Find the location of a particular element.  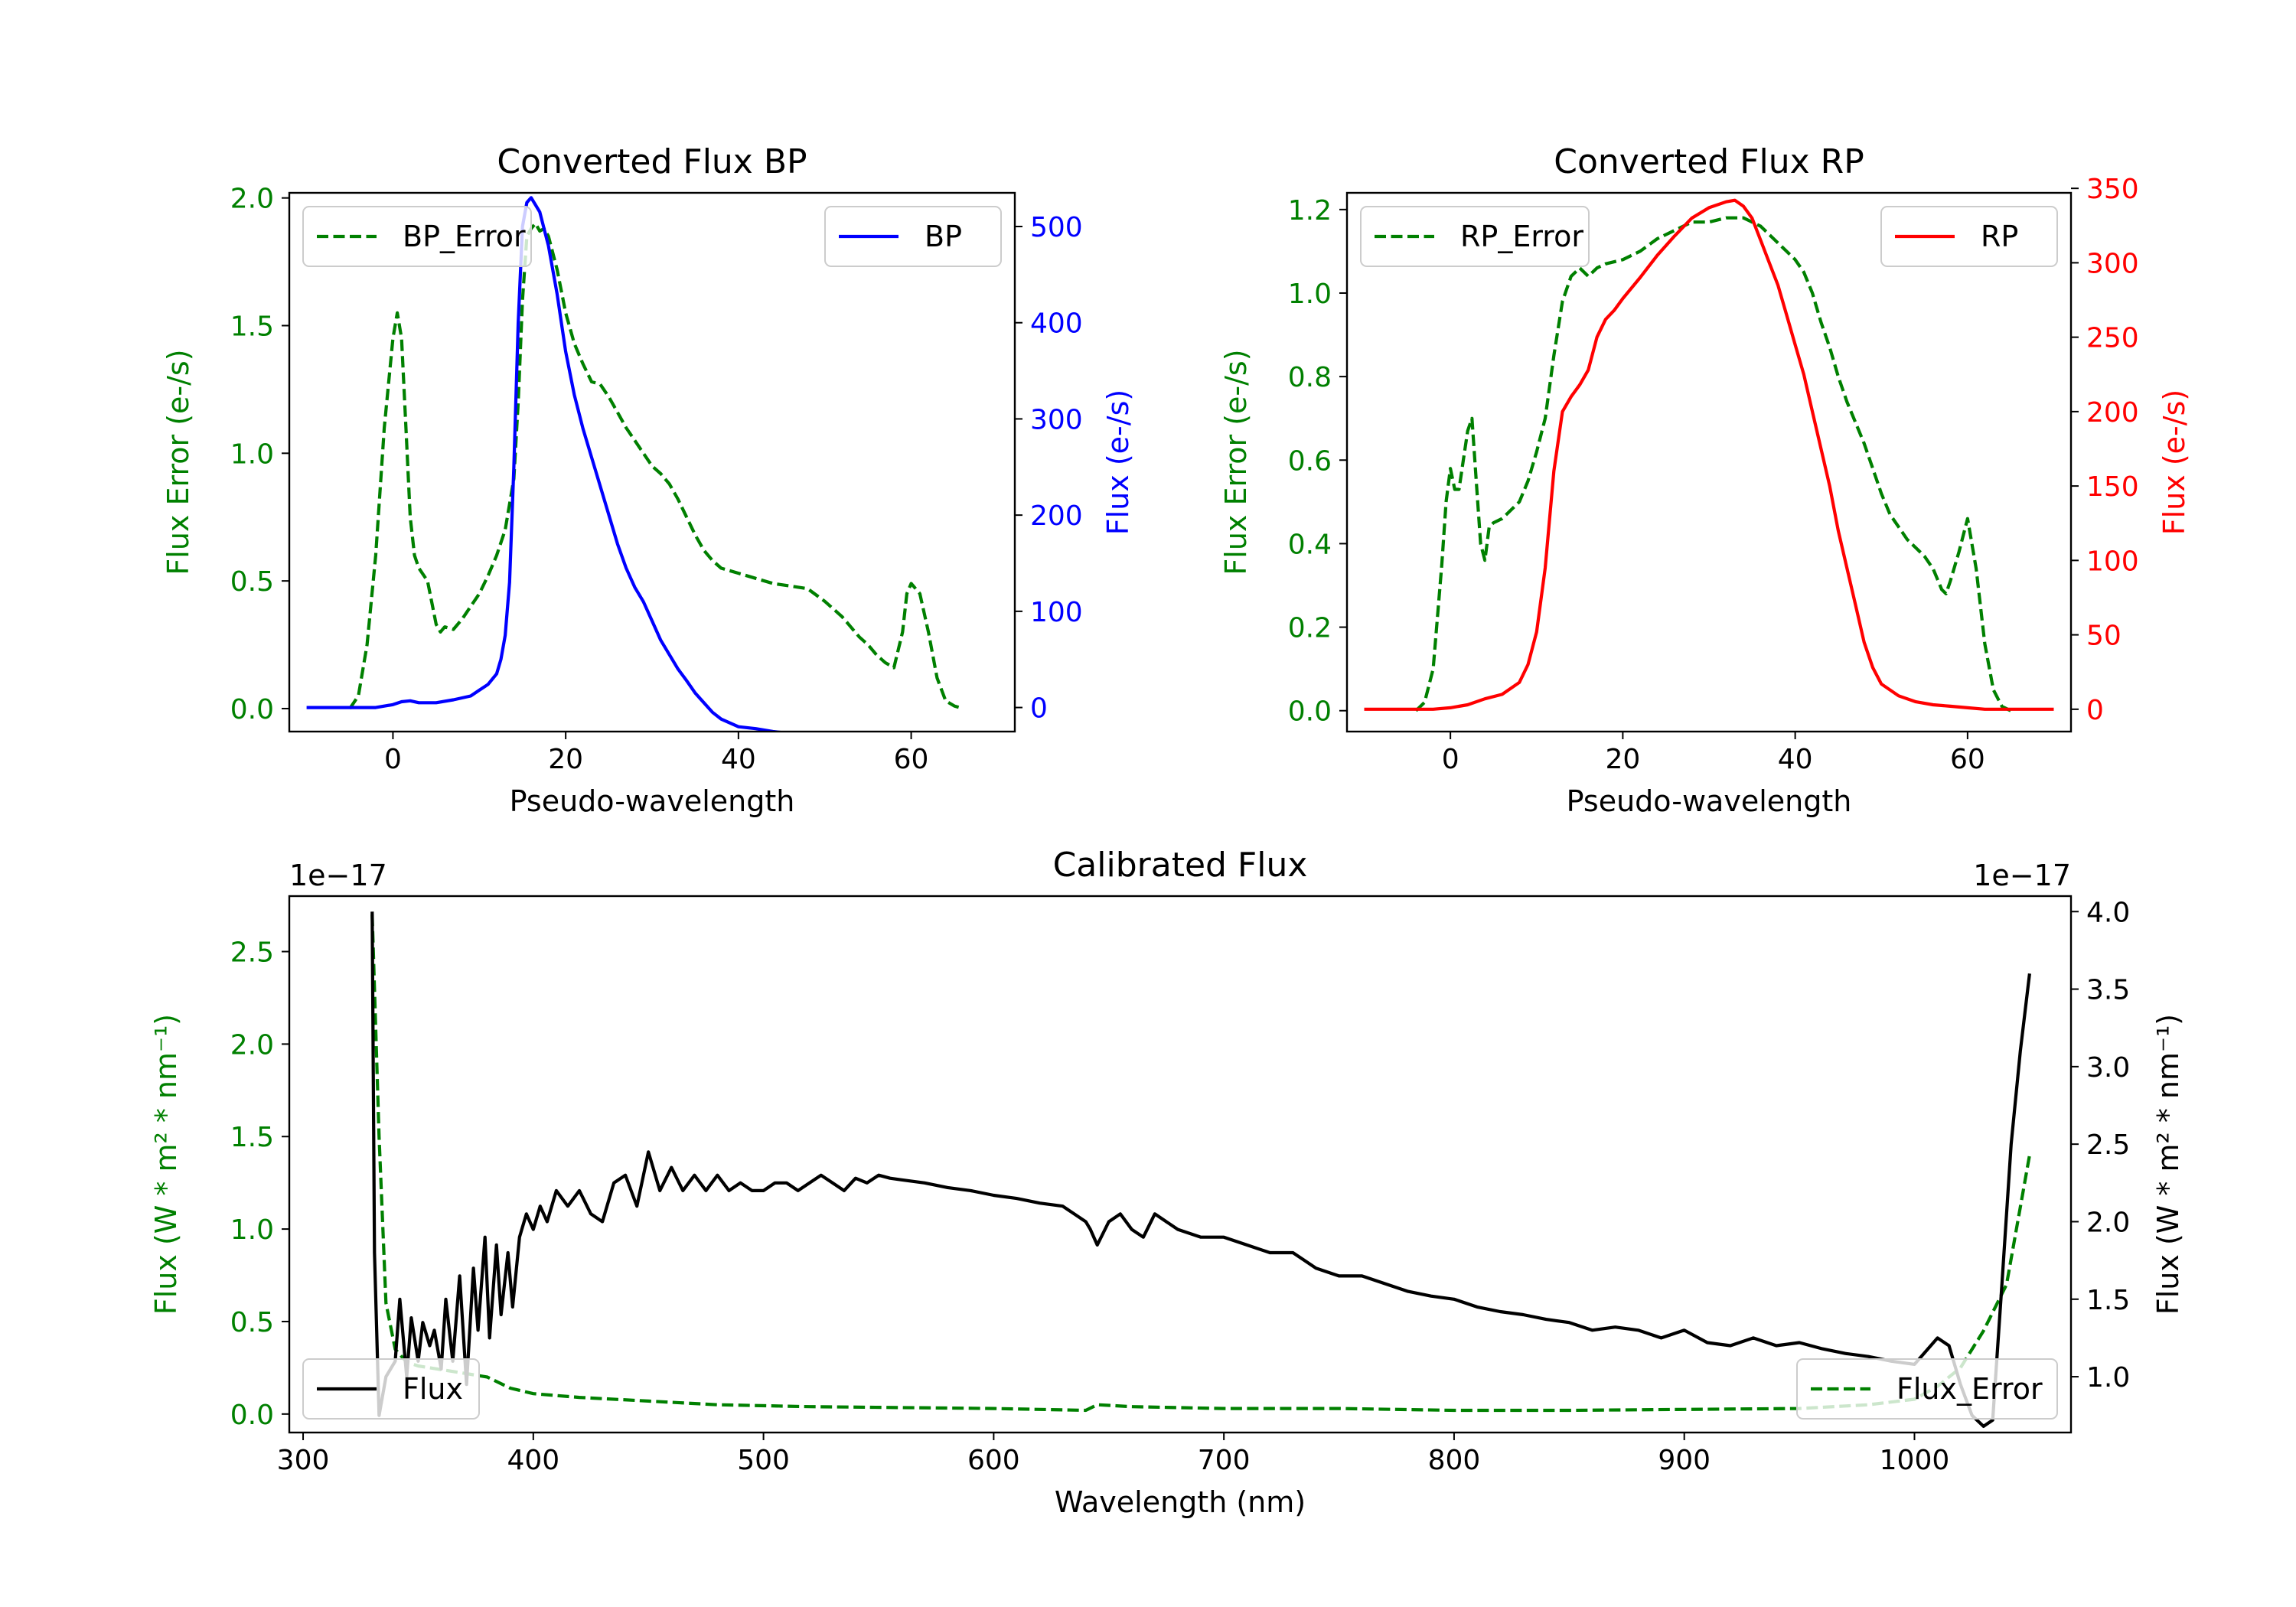

y-tick-label-left: 1.2 is located at coordinates (1310, 211).